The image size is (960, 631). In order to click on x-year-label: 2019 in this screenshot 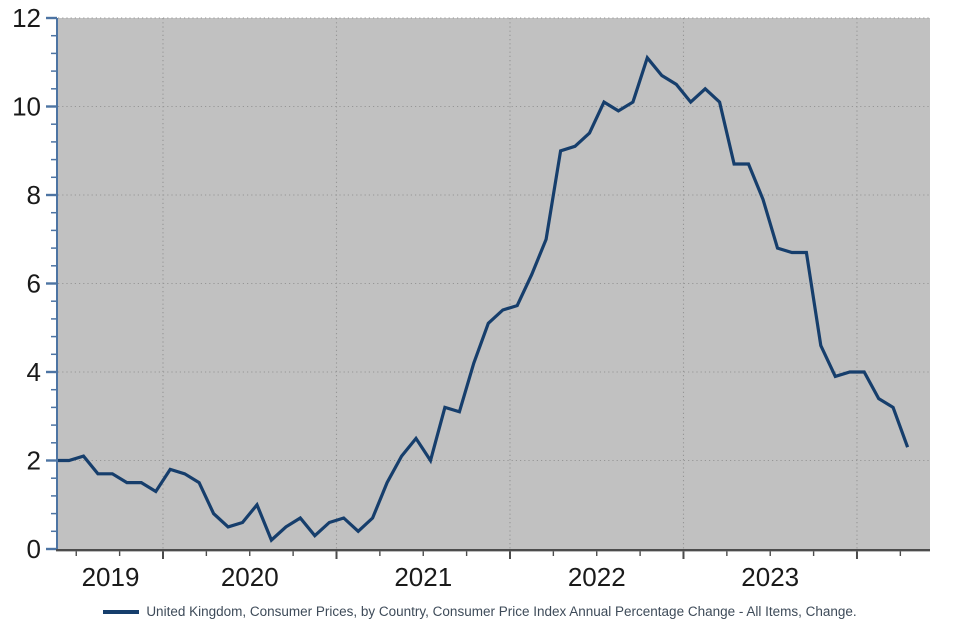, I will do `click(111, 577)`.